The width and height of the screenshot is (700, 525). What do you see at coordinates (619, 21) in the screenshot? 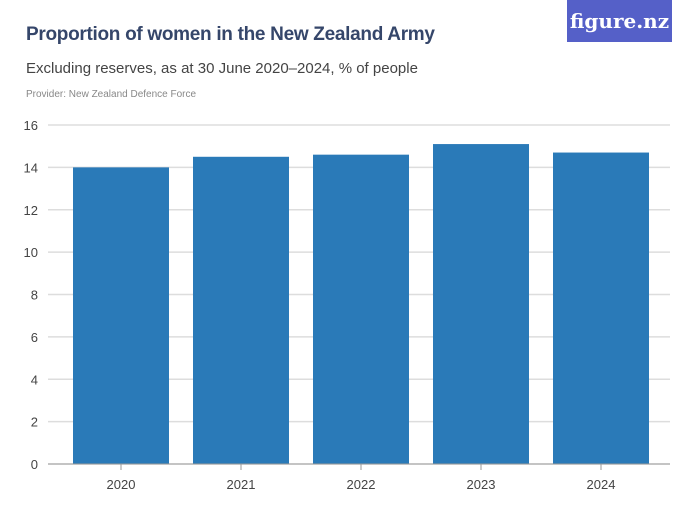
I see `figure-nz-logo: figure.nz` at bounding box center [619, 21].